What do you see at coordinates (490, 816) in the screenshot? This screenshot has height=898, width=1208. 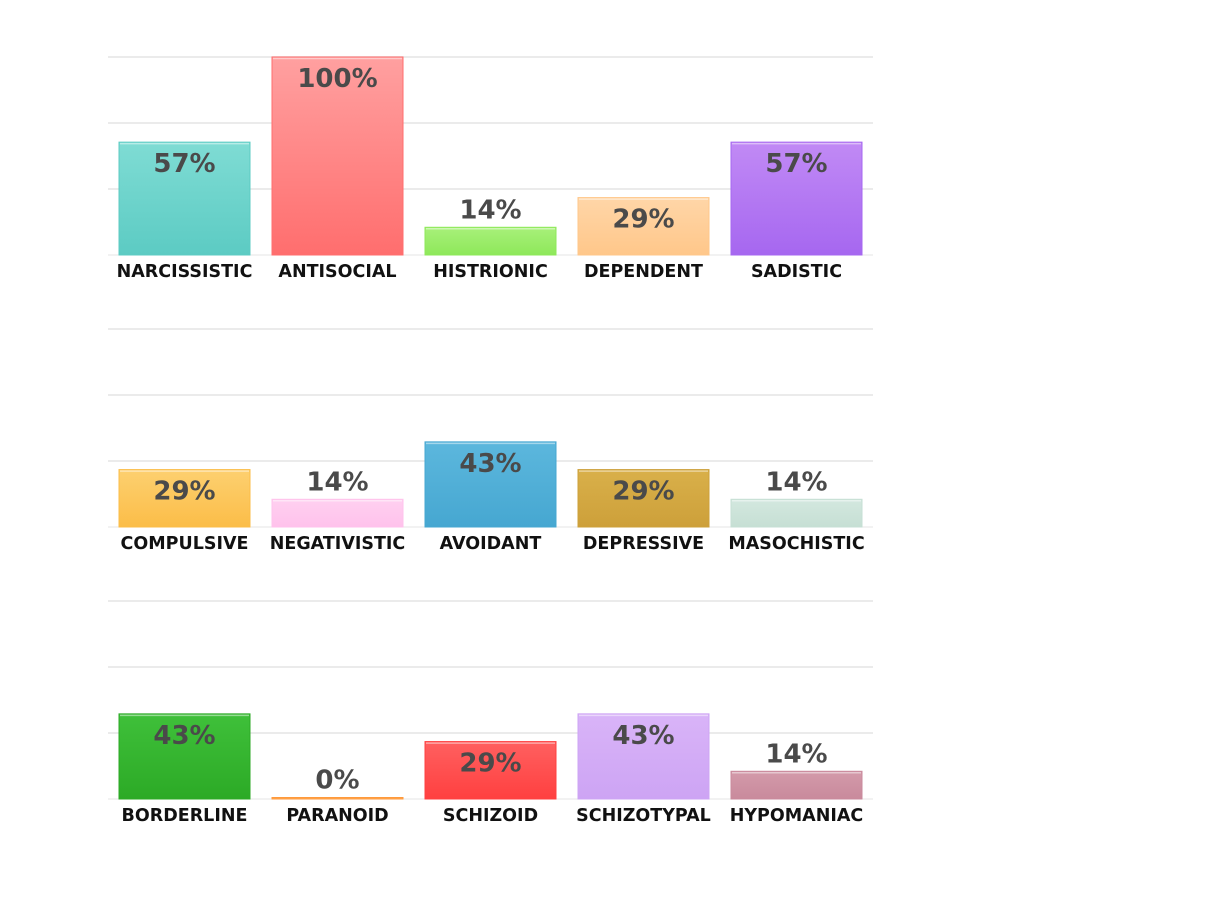 I see `category-label: SCHIZOID` at bounding box center [490, 816].